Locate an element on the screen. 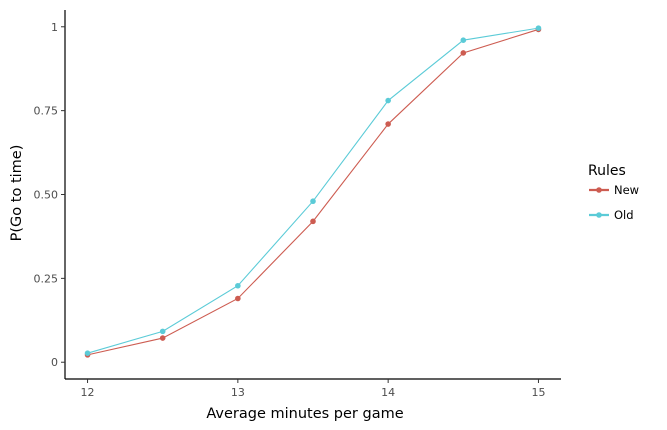 The height and width of the screenshot is (430, 667). legend: Rules New Old is located at coordinates (613, 192).